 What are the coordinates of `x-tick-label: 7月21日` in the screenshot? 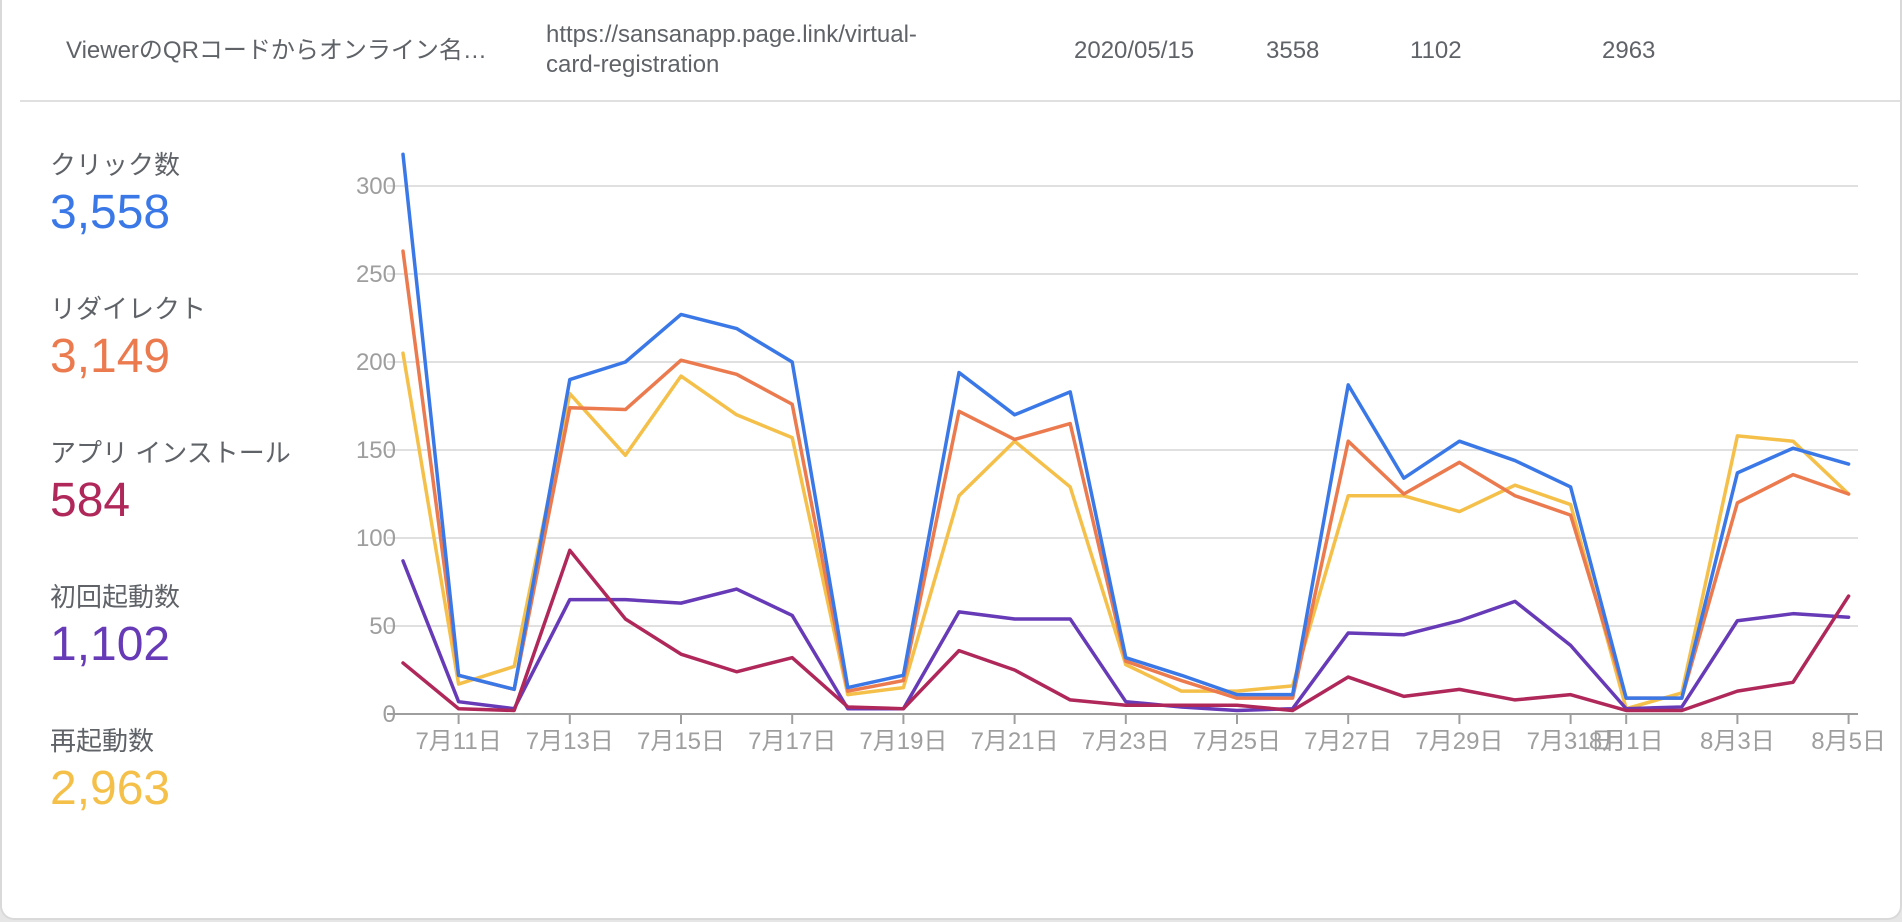 It's located at (1015, 741).